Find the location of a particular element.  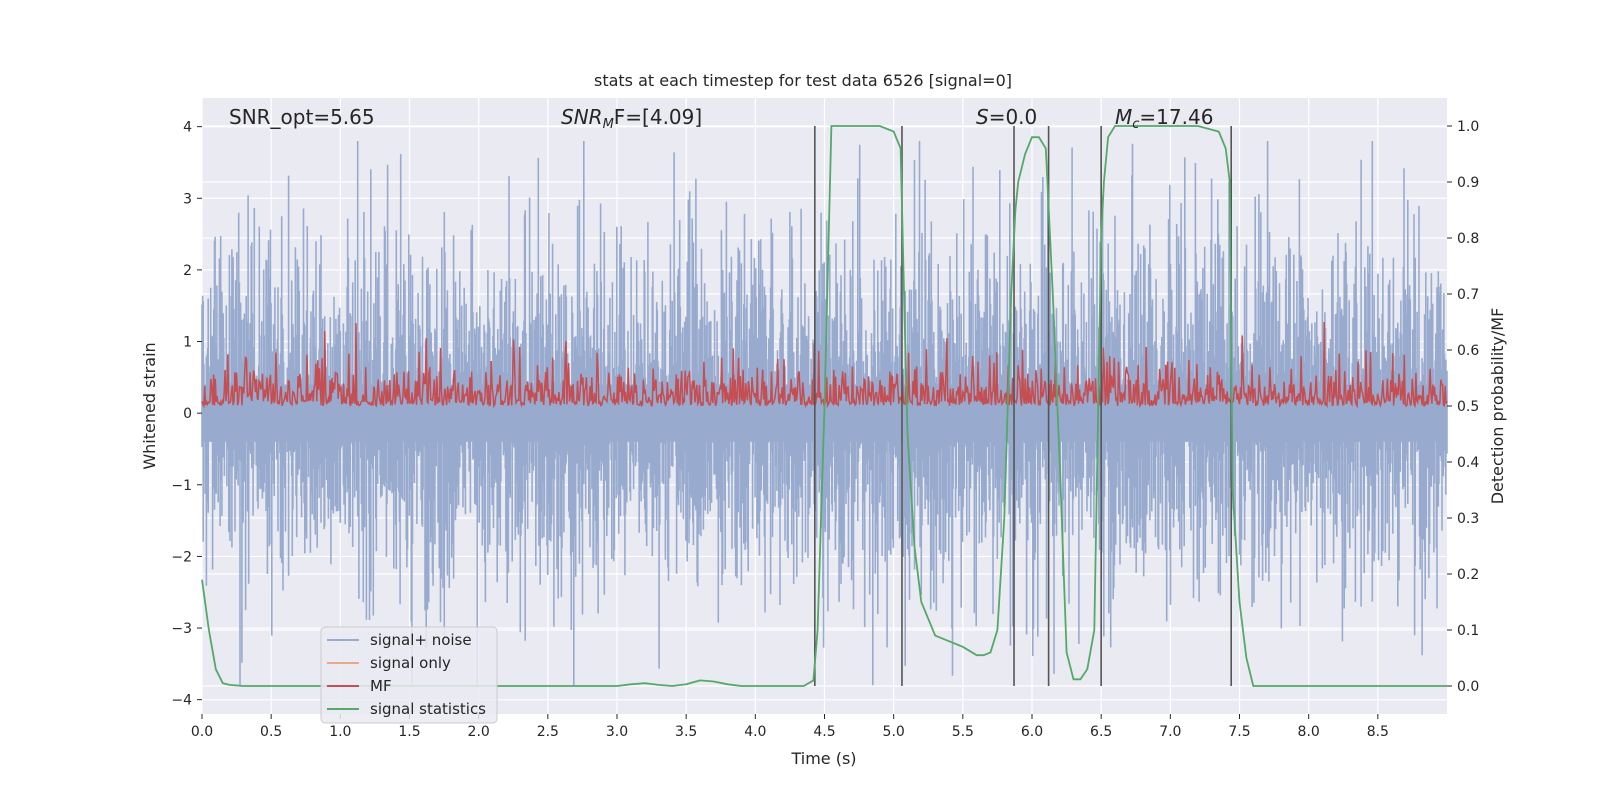

y-axis-left: 4 3 2 1 0 −1 −2 −3 −4 is located at coordinates (186, 414).